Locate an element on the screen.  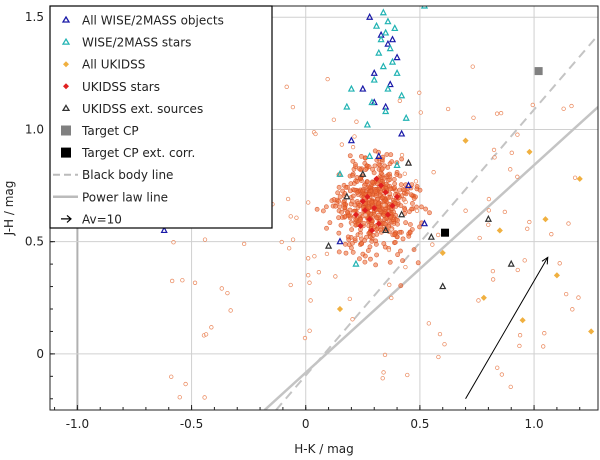
legend-label: Av=10 is located at coordinates (102, 219).